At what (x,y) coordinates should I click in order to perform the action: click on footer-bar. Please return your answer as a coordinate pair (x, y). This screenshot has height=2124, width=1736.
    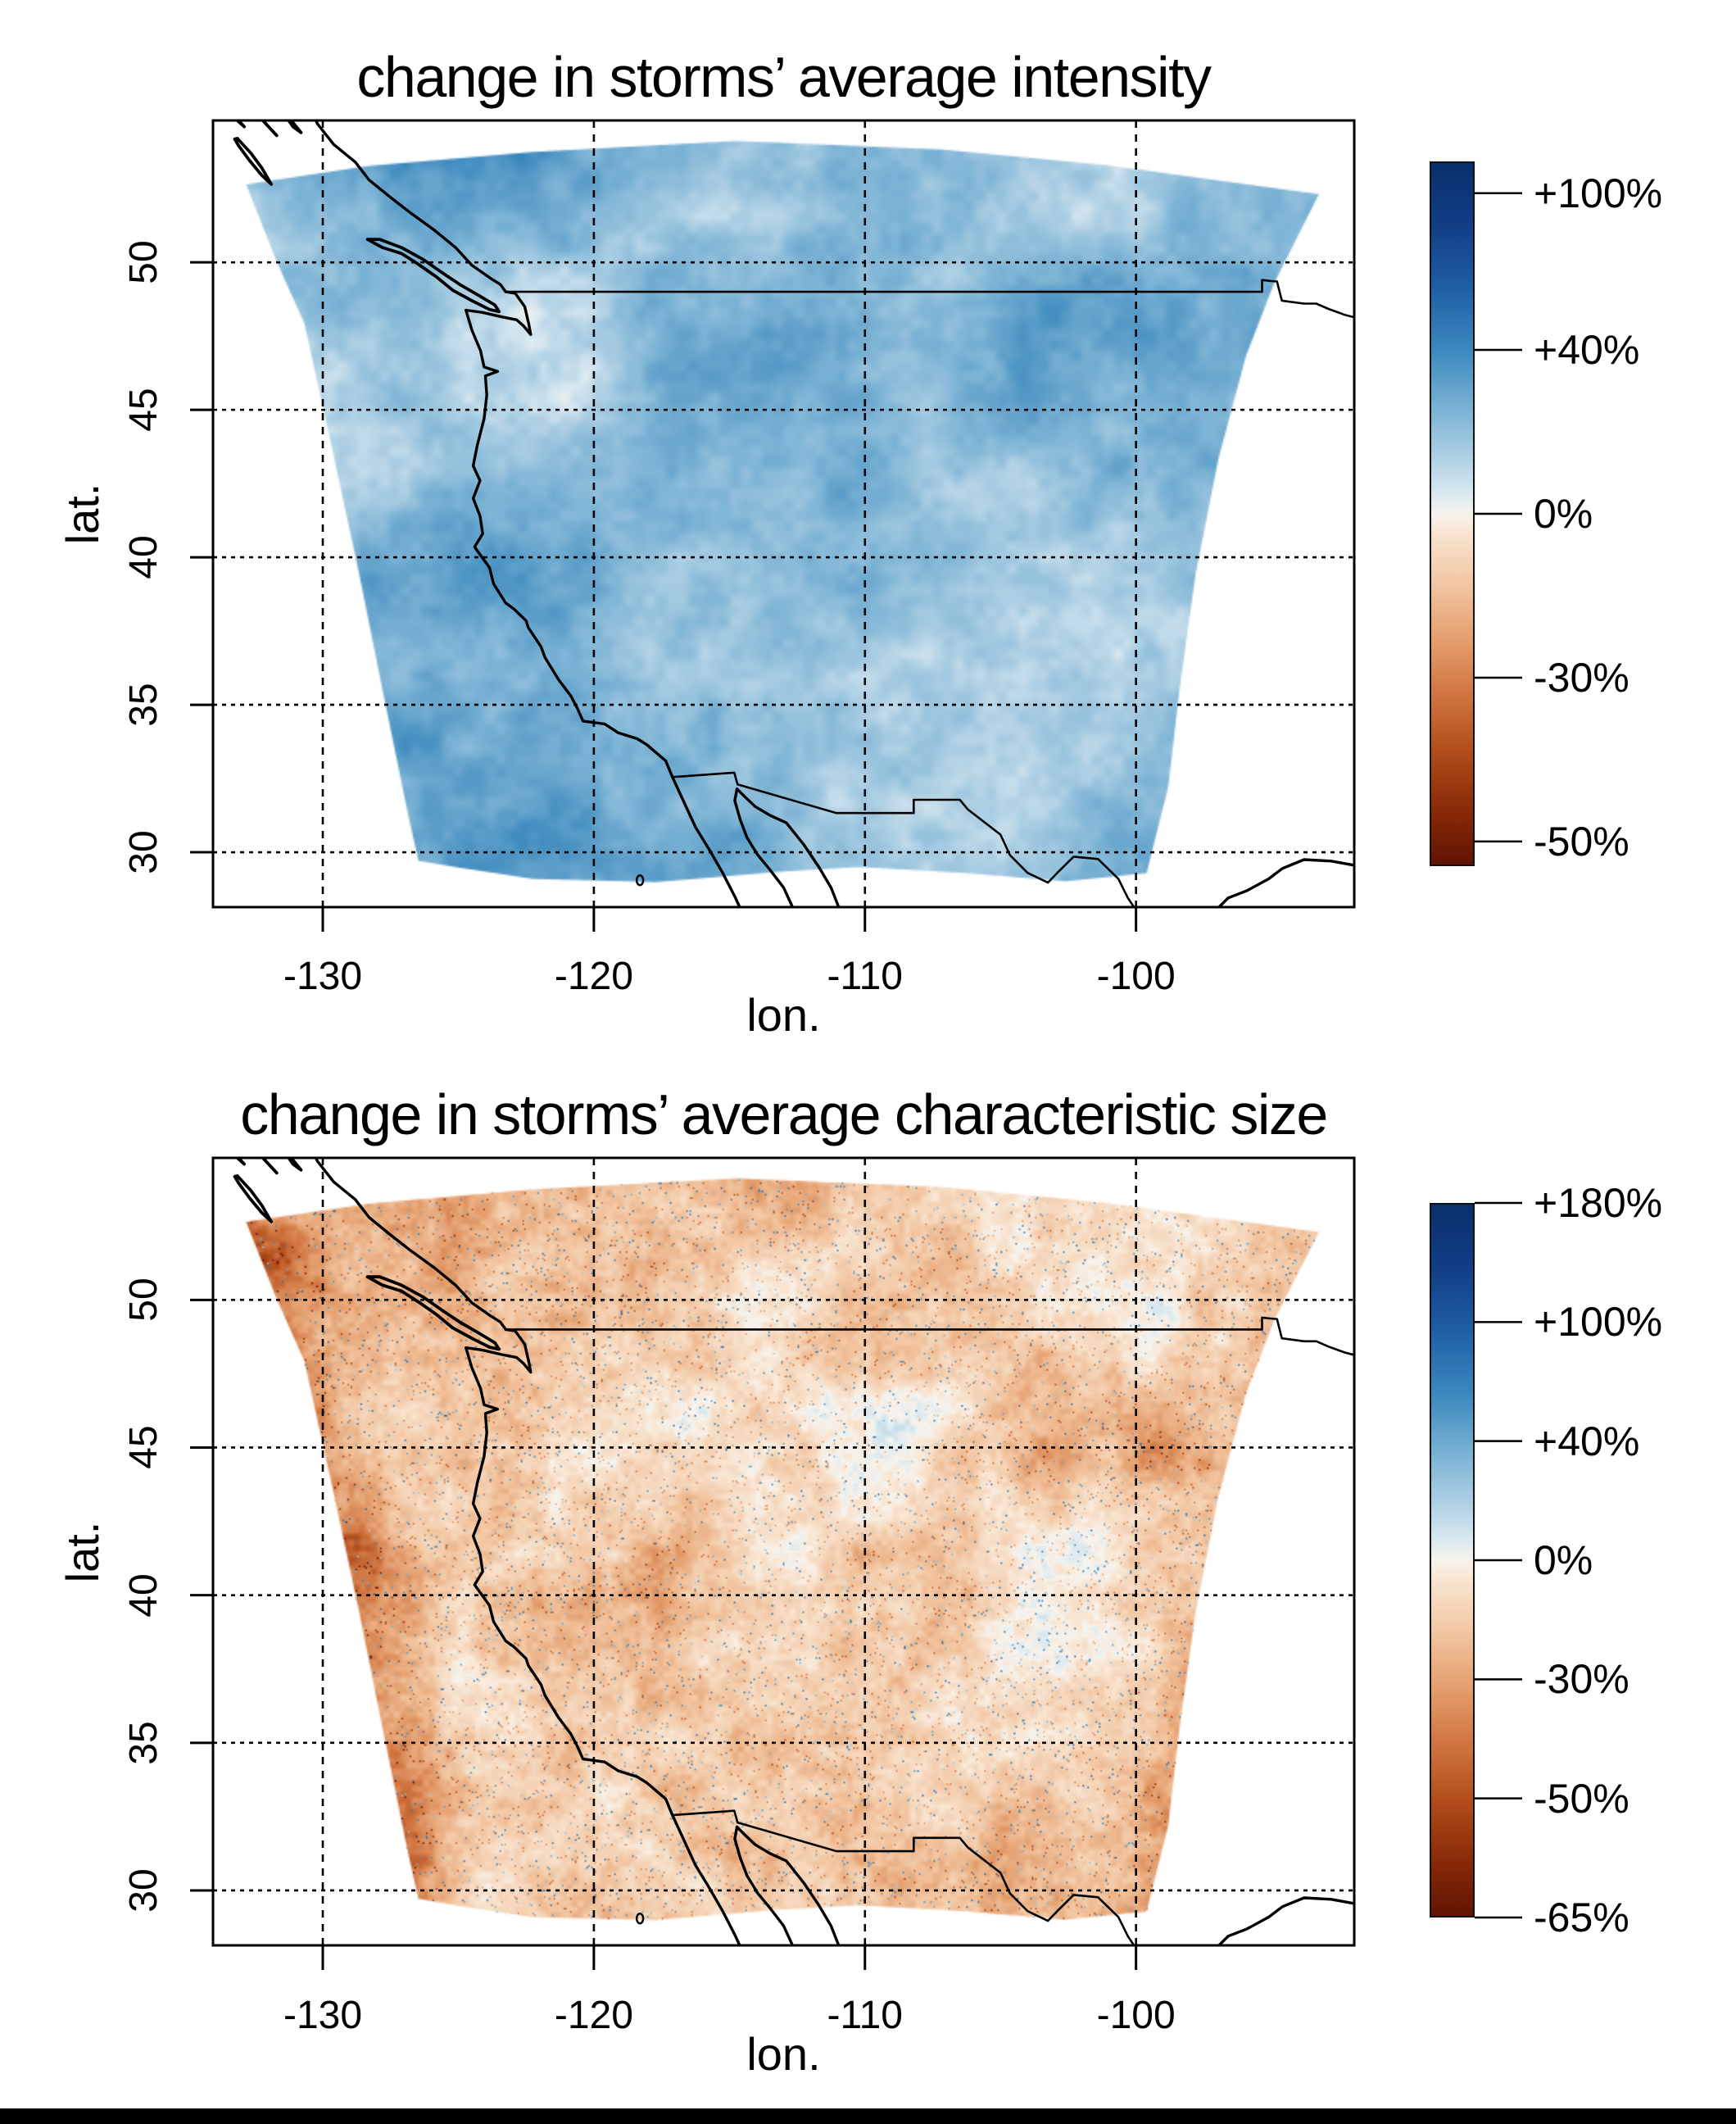
    Looking at the image, I should click on (868, 2116).